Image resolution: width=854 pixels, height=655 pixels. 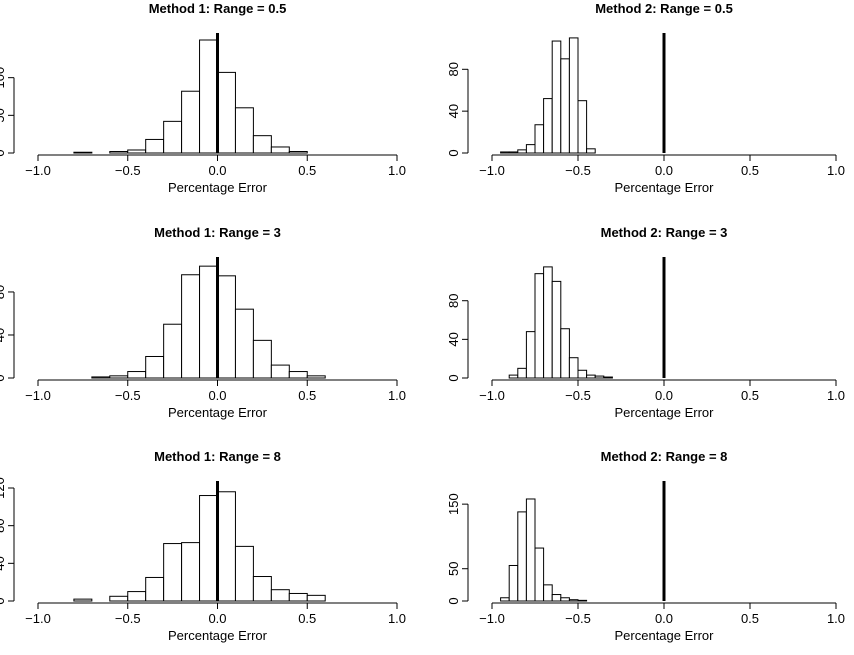 What do you see at coordinates (664, 456) in the screenshot?
I see `panel-title: Method 2: Range = 8` at bounding box center [664, 456].